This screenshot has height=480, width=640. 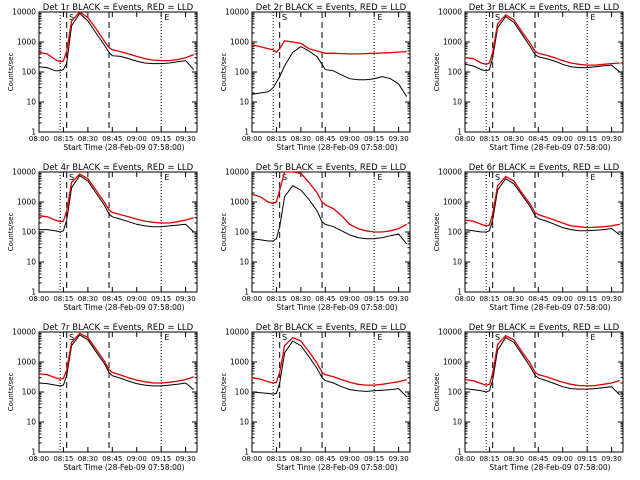 I want to click on panel-title: Det 7r BLACK = Events, RED = LLD, so click(x=118, y=328).